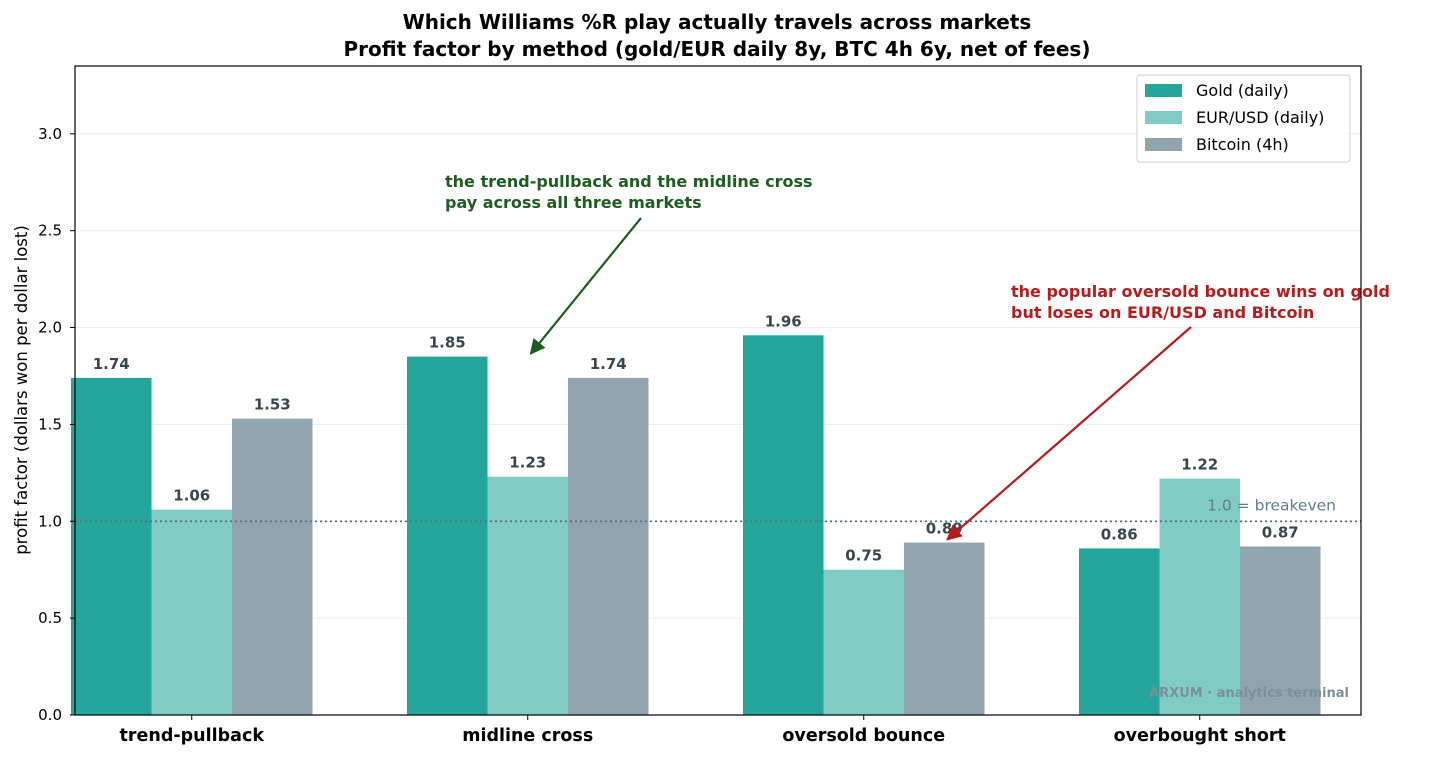 The width and height of the screenshot is (1438, 757). What do you see at coordinates (1200, 291) in the screenshot?
I see `annotation-red-line-1: the popular oversold bounce wins on gold` at bounding box center [1200, 291].